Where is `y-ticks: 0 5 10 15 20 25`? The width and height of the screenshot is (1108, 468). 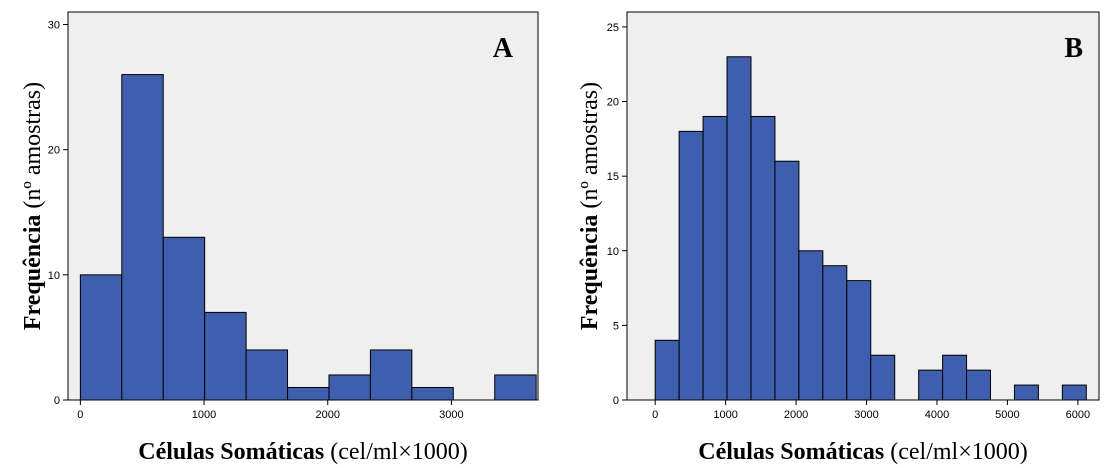
y-ticks: 0 5 10 15 20 25 is located at coordinates (617, 214).